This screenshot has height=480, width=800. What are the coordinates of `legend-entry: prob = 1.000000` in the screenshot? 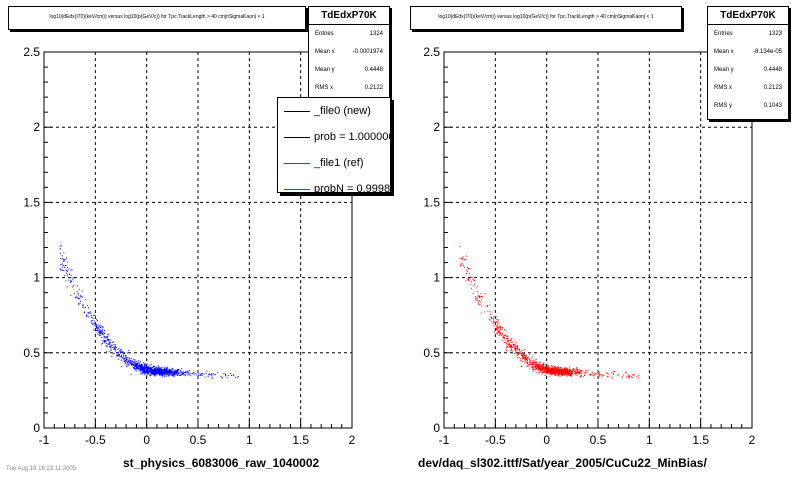 It's located at (334, 137).